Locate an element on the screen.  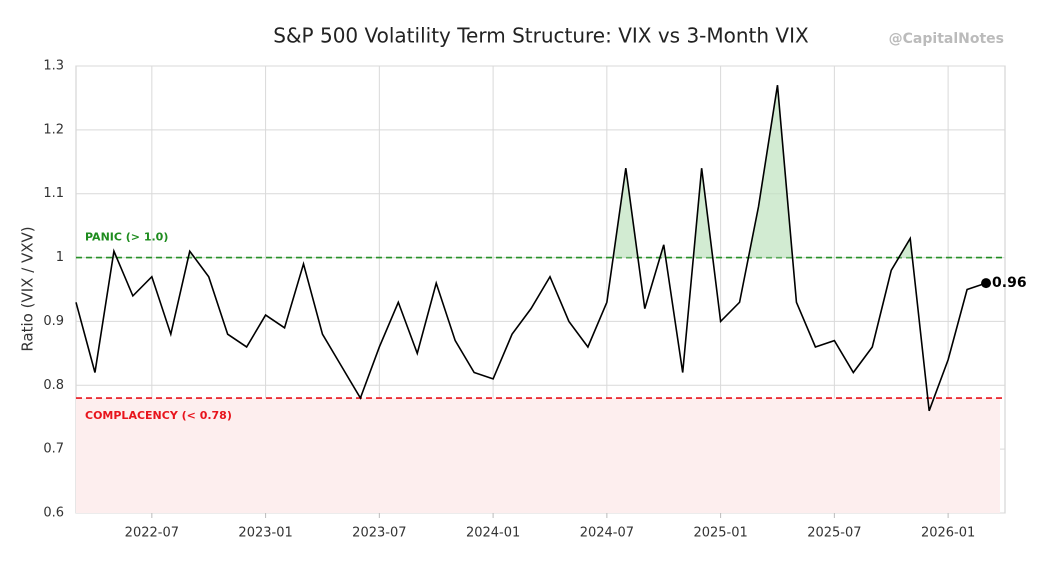
last-value-label: 0.96 is located at coordinates (1009, 283).